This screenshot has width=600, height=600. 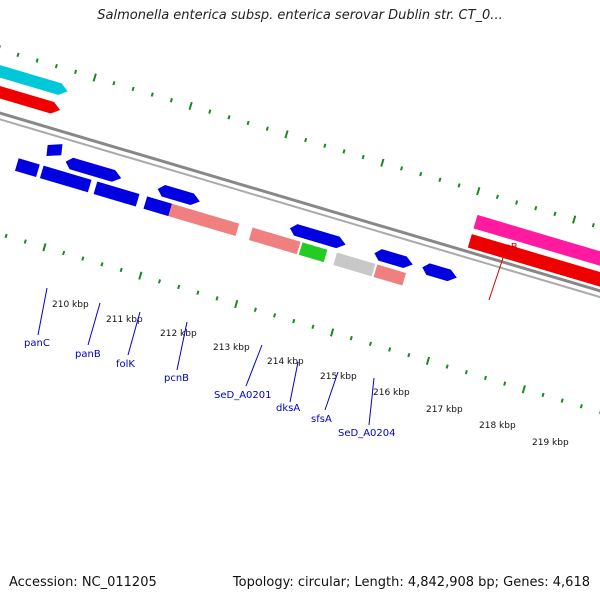 I want to click on gene-arrow-cyan, so click(x=34, y=80).